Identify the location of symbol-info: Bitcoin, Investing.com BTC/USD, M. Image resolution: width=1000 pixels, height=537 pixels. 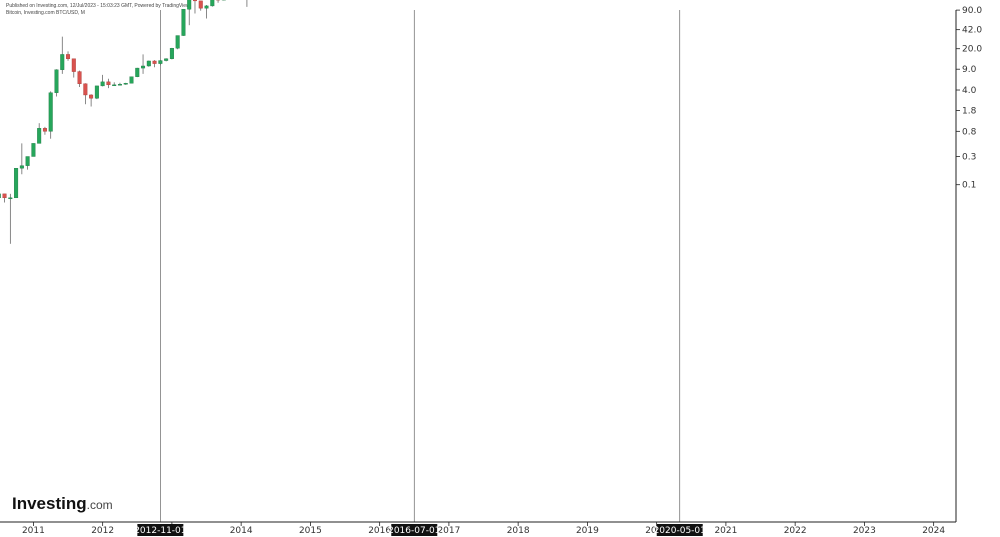
(45, 13).